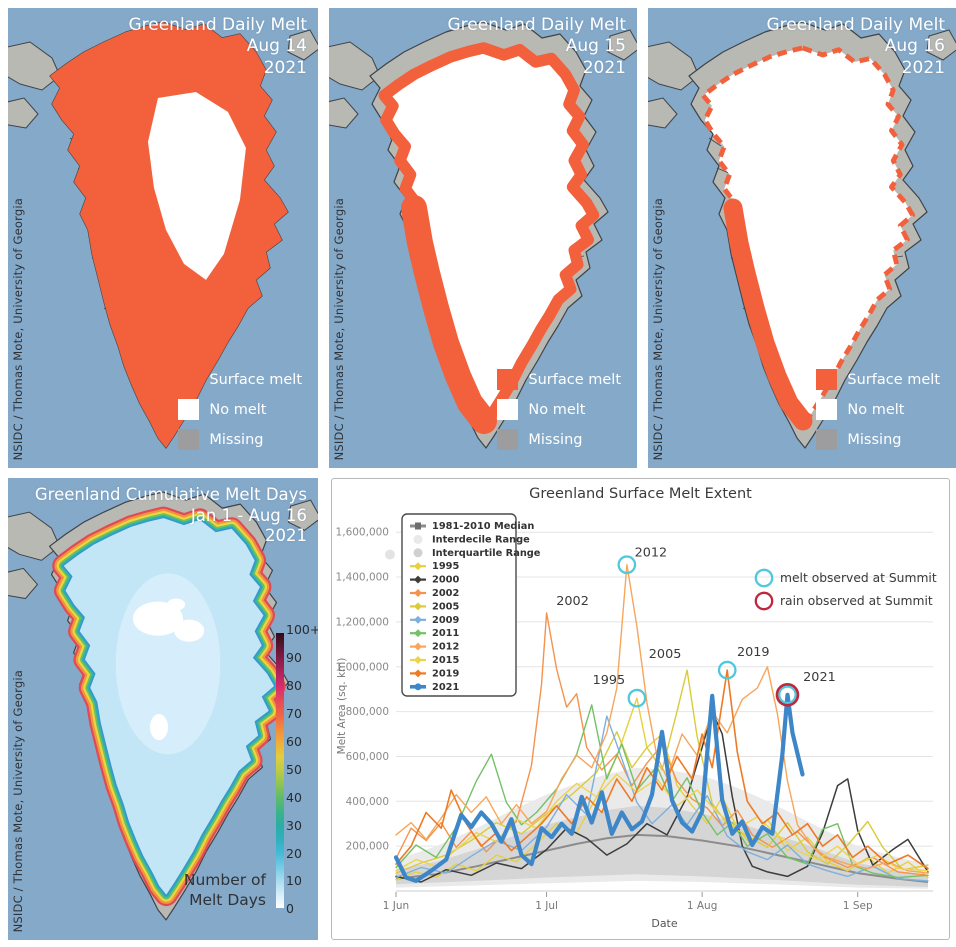 Image resolution: width=956 pixels, height=947 pixels. Describe the element at coordinates (367, 712) in the screenshot. I see `svg-text: 800,000` at that location.